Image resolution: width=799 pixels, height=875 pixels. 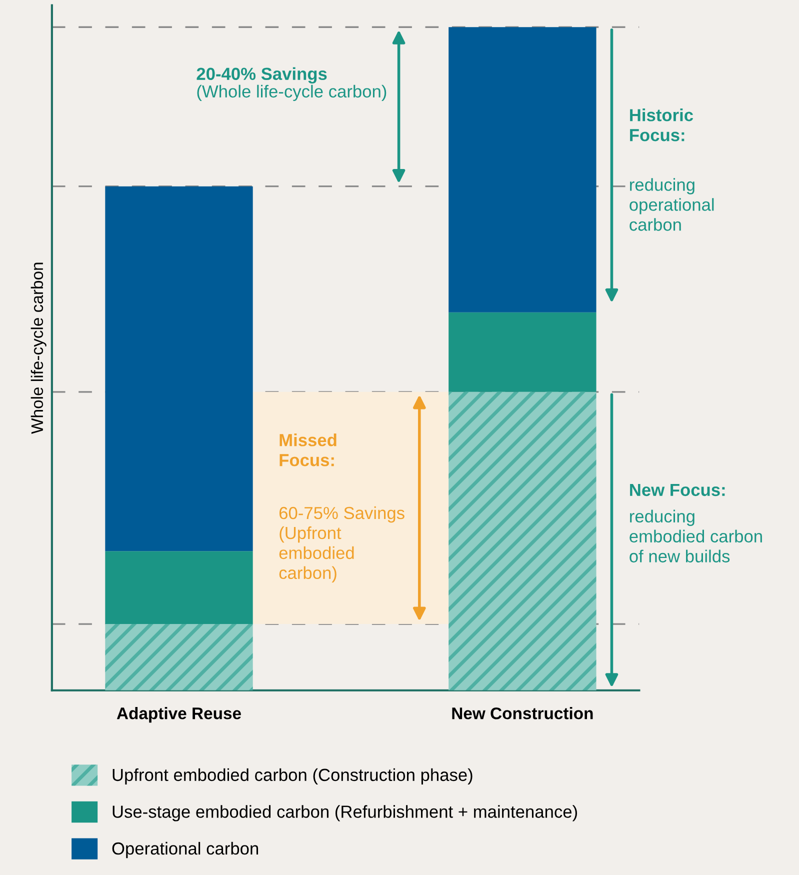 What do you see at coordinates (672, 204) in the screenshot?
I see `annotation: reducing operational carbon` at bounding box center [672, 204].